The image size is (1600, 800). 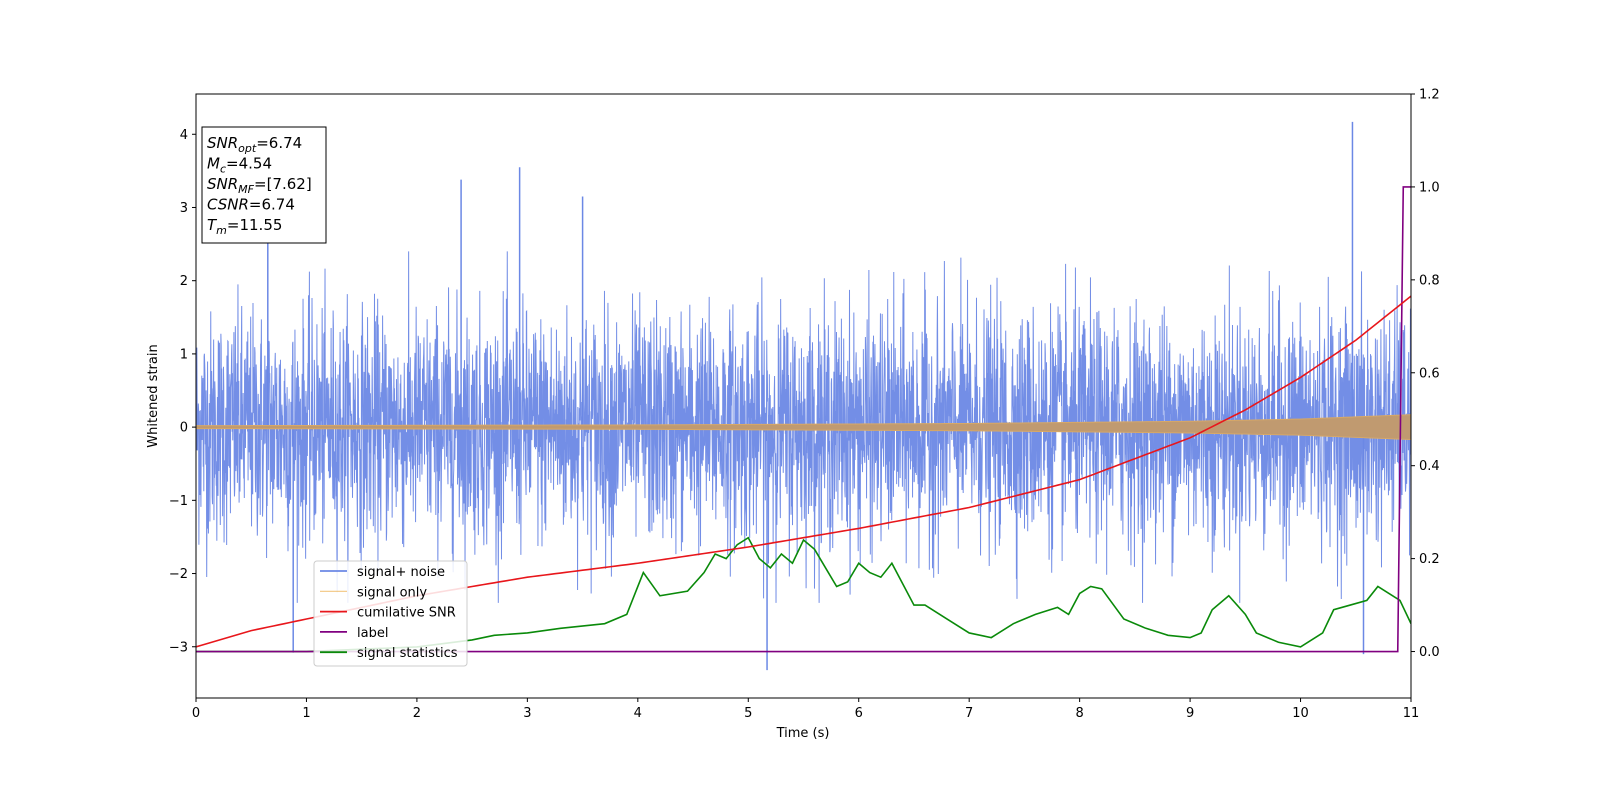 I want to click on legend-frame, so click(x=390, y=613).